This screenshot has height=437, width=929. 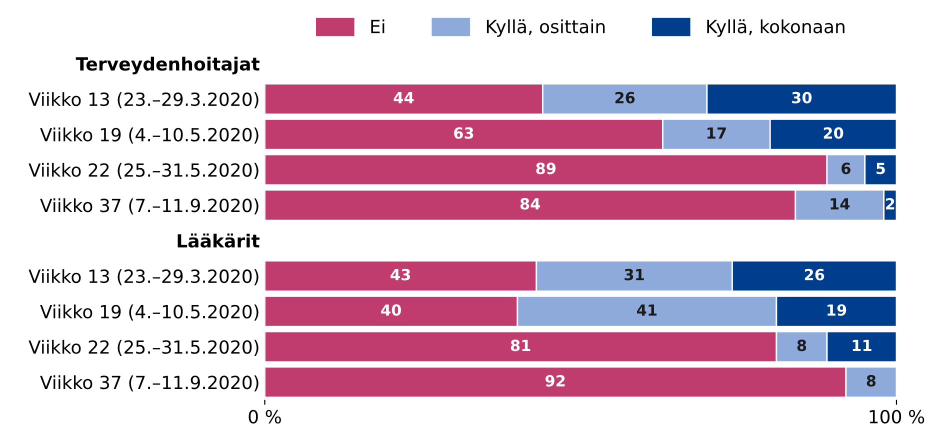 I want to click on data-label: 5, so click(x=880, y=168).